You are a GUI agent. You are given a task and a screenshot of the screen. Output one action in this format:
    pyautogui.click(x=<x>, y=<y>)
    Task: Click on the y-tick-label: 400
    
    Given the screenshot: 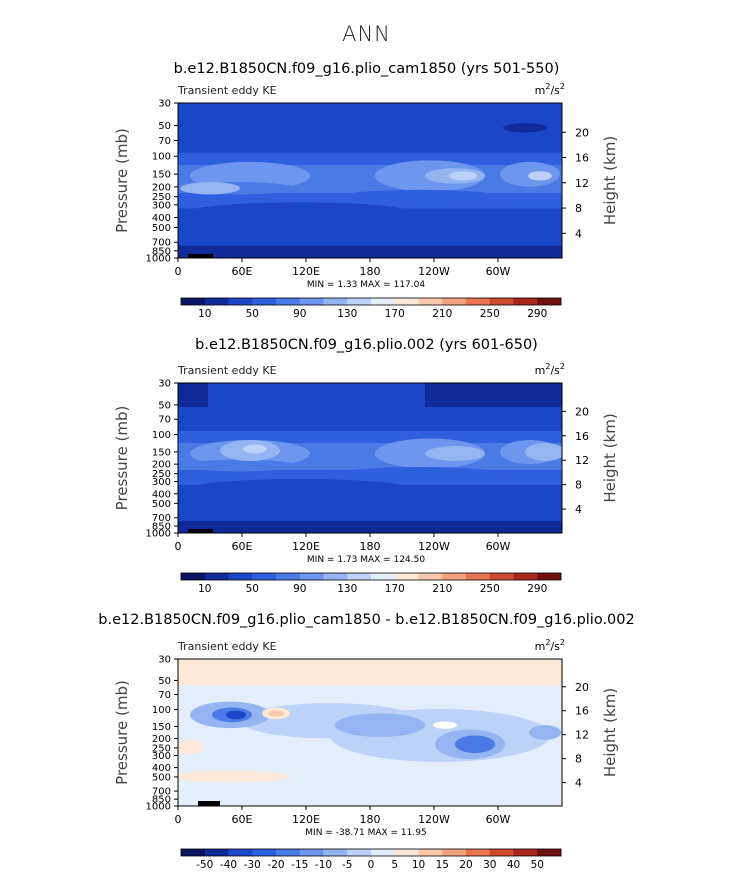 What is the action you would take?
    pyautogui.click(x=161, y=494)
    